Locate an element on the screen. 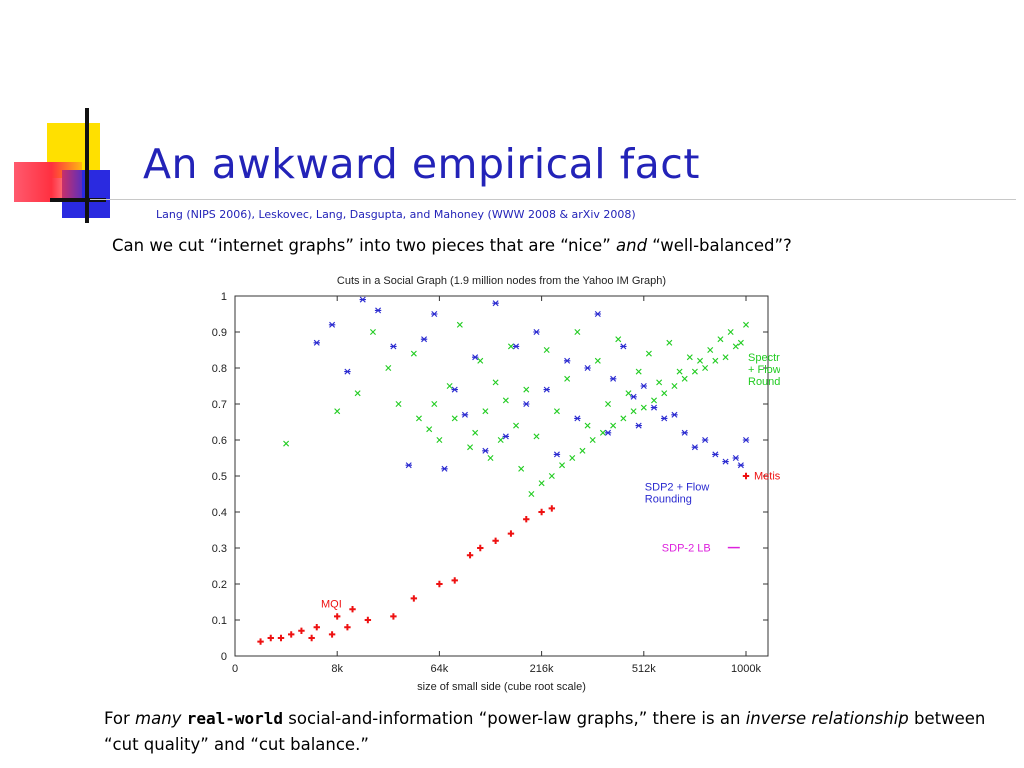 The image size is (1024, 768). decor-red-bar is located at coordinates (48, 182).